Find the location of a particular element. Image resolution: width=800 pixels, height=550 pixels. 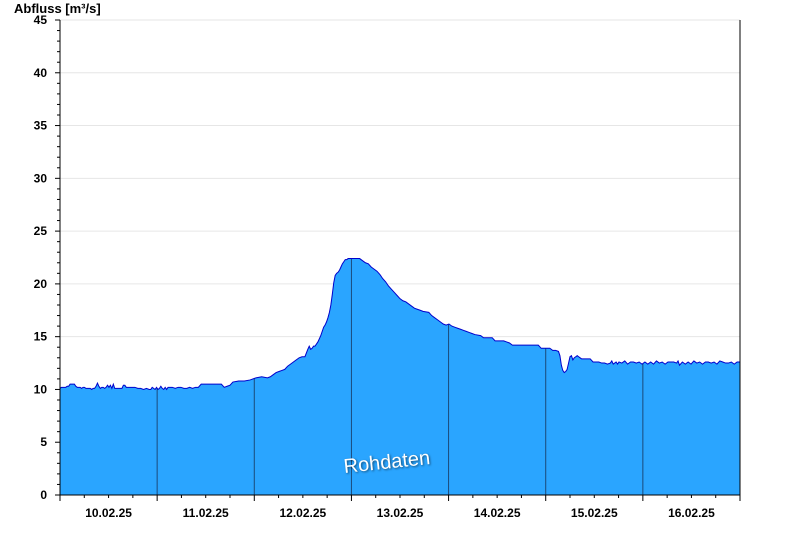

y-tick-label-25: 25 is located at coordinates (41, 231).